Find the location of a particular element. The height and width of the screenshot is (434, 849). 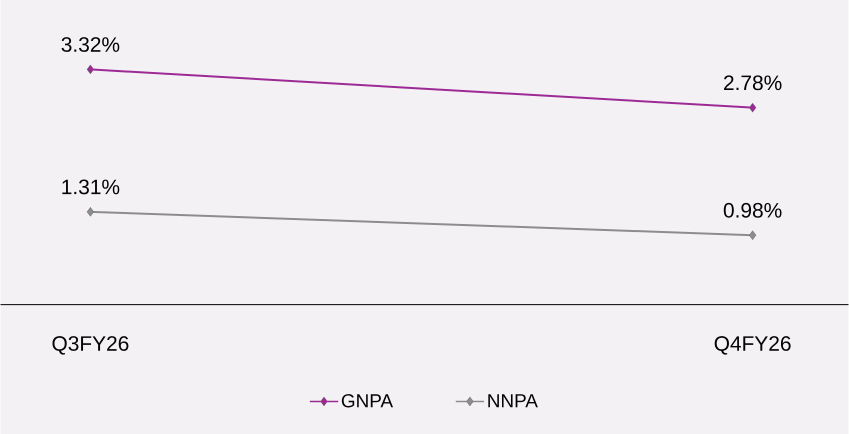

data-label: 1.31% is located at coordinates (91, 186).